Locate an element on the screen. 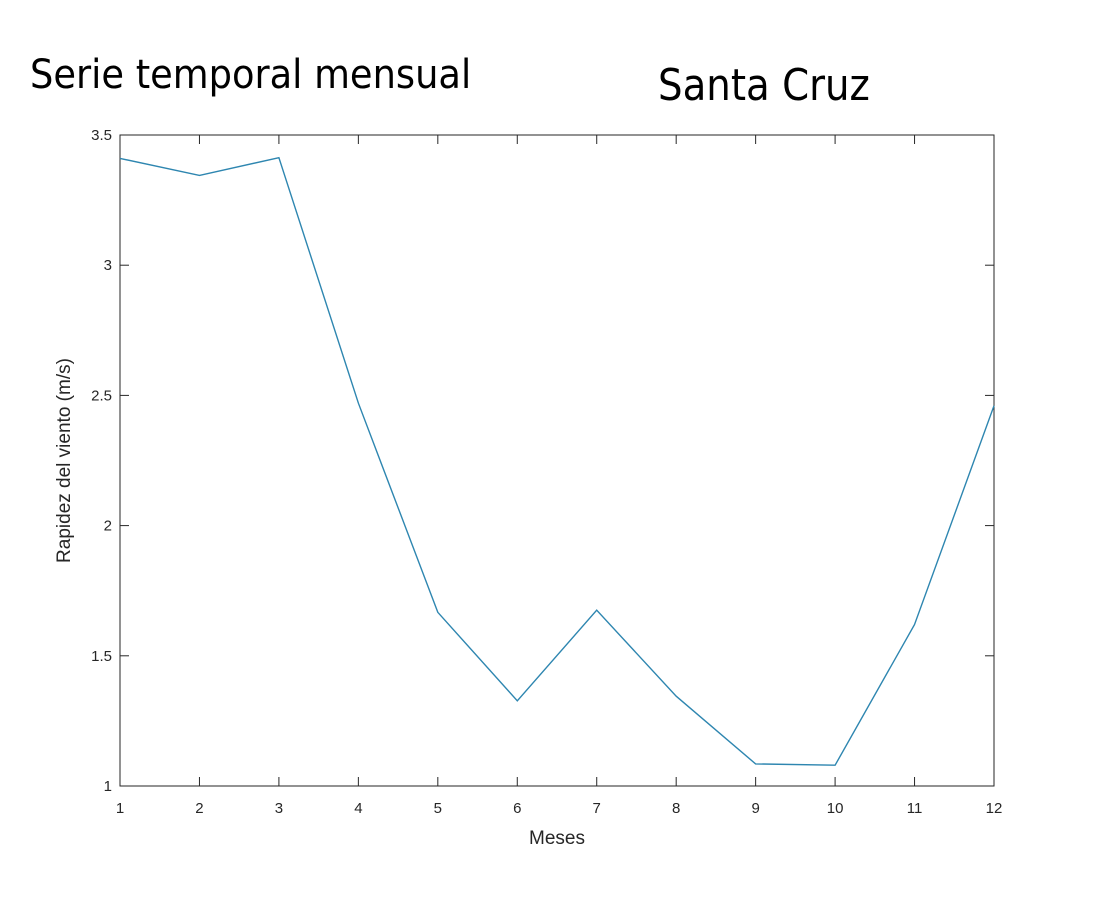  chart-title: Serie temporal mensual is located at coordinates (251, 75).